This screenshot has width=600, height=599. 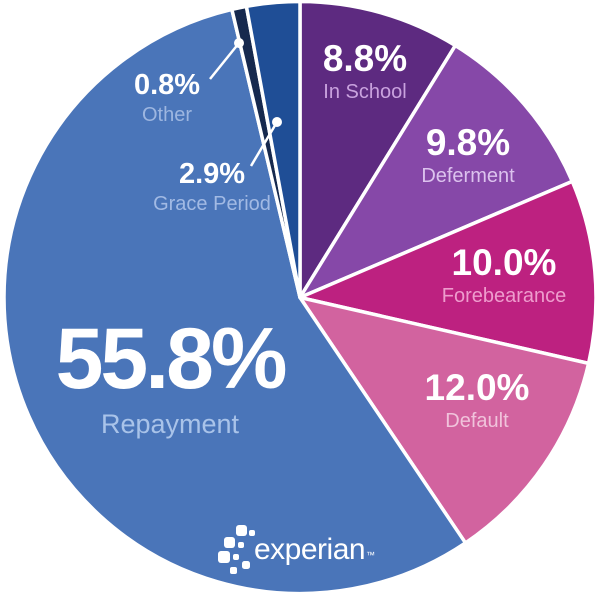 I want to click on experian-dots-icon, so click(x=236, y=549).